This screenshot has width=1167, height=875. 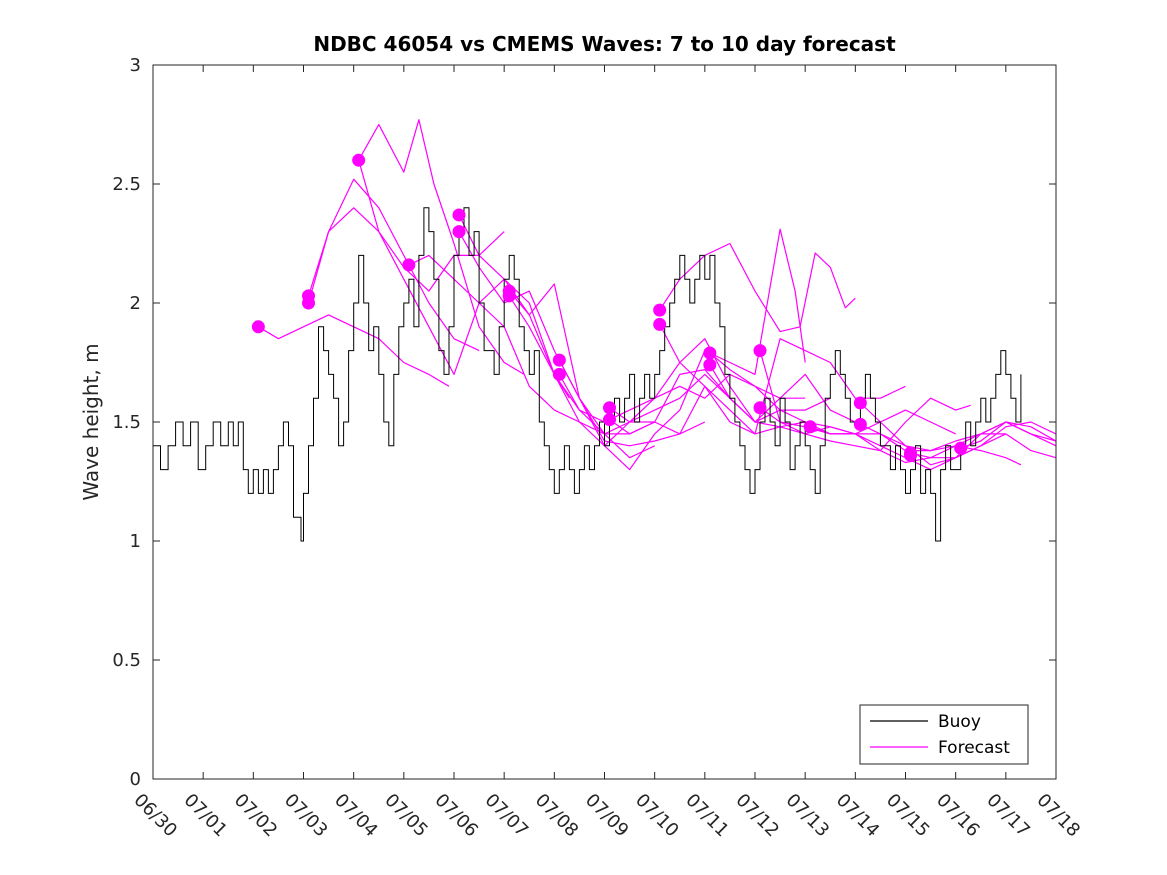 I want to click on y-tick-label: 1.5, so click(x=126, y=422).